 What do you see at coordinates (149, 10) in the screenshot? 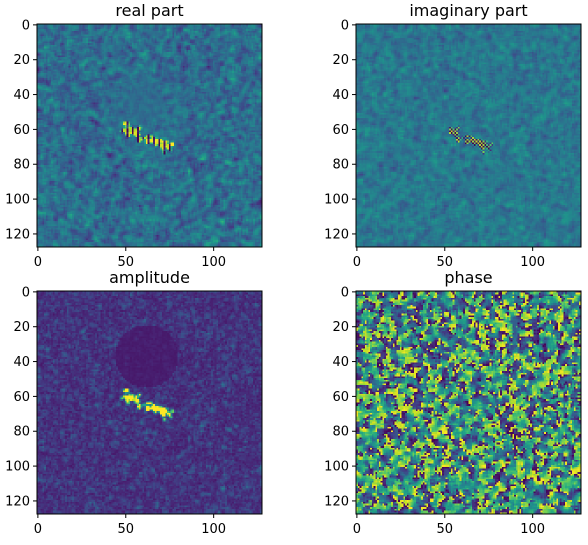
I see `panel-title: real part` at bounding box center [149, 10].